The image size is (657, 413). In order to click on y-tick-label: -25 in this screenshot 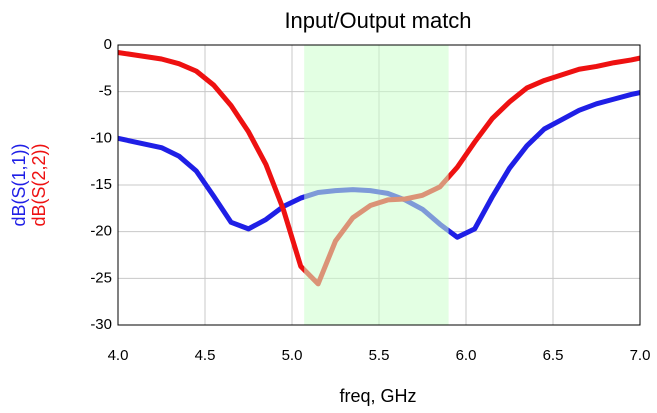, I will do `click(101, 277)`.